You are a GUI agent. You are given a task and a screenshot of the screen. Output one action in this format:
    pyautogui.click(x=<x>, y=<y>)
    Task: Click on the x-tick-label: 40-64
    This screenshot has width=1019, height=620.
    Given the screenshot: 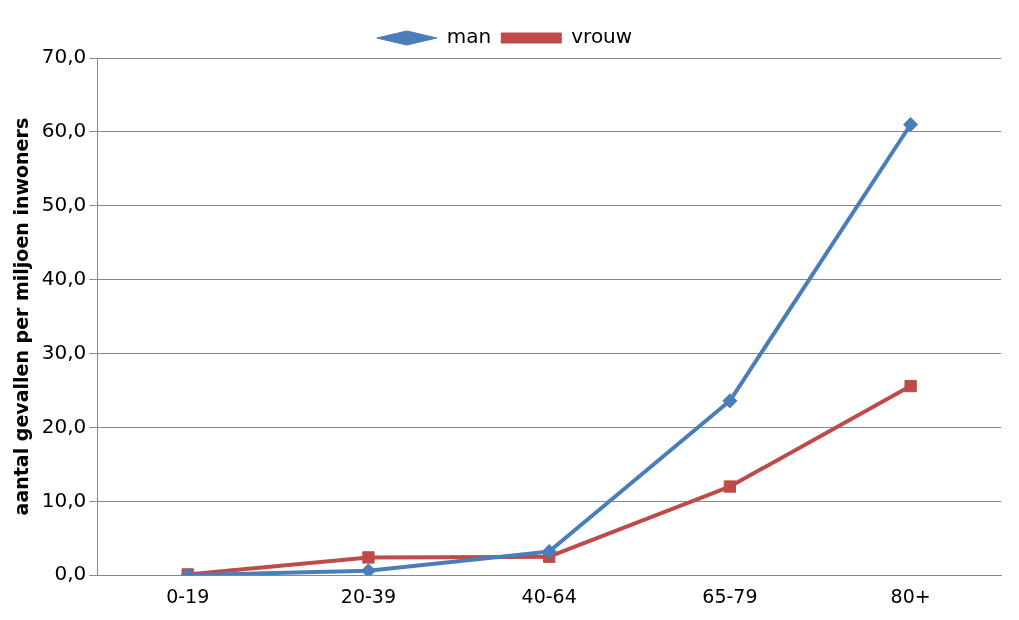 What is the action you would take?
    pyautogui.click(x=549, y=595)
    